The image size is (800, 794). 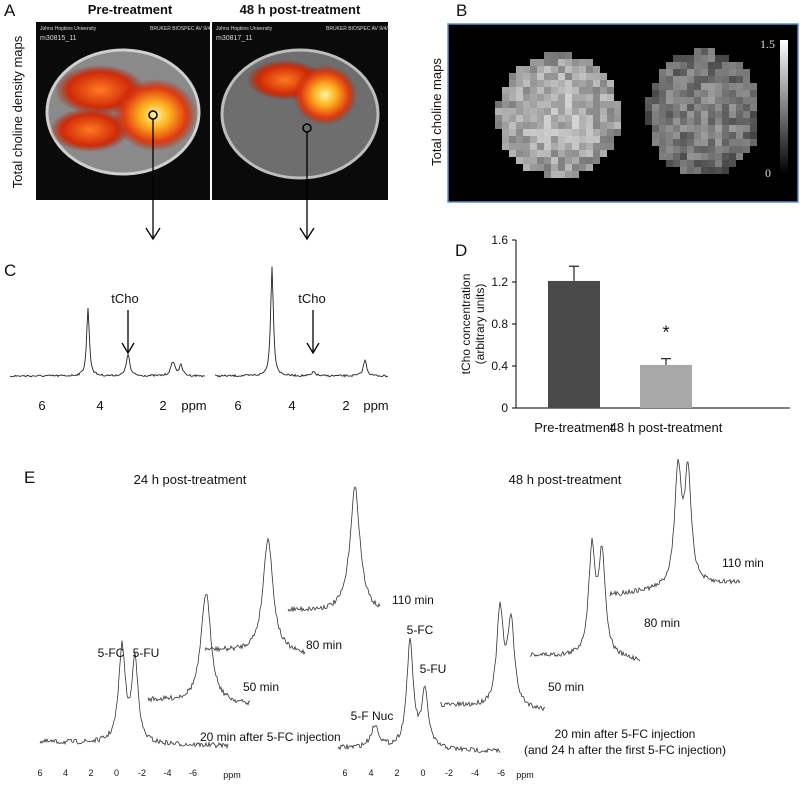 What do you see at coordinates (370, 773) in the screenshot?
I see `tick-label: 4` at bounding box center [370, 773].